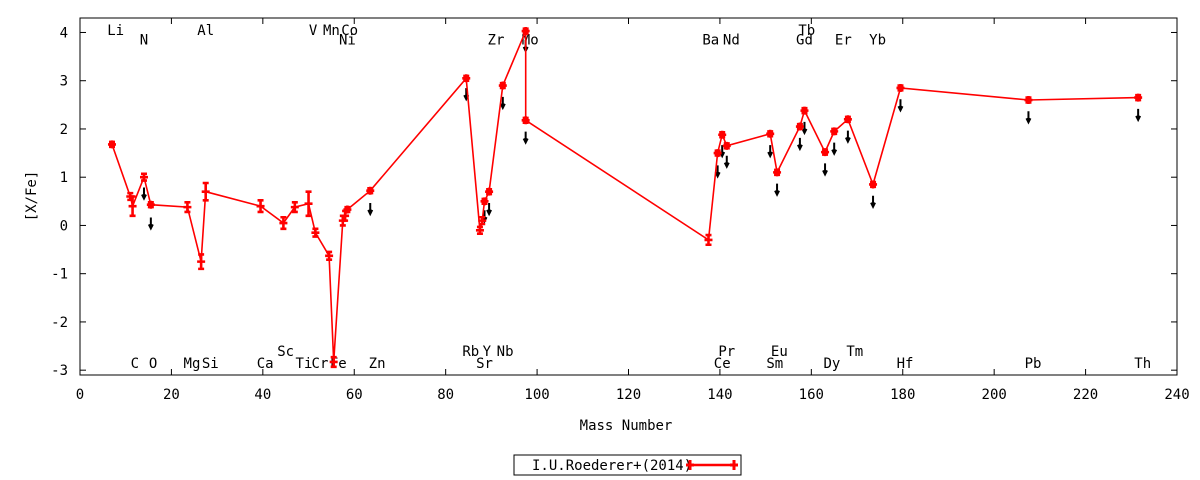  What do you see at coordinates (354, 395) in the screenshot?
I see `x-tick-label: 60` at bounding box center [354, 395].